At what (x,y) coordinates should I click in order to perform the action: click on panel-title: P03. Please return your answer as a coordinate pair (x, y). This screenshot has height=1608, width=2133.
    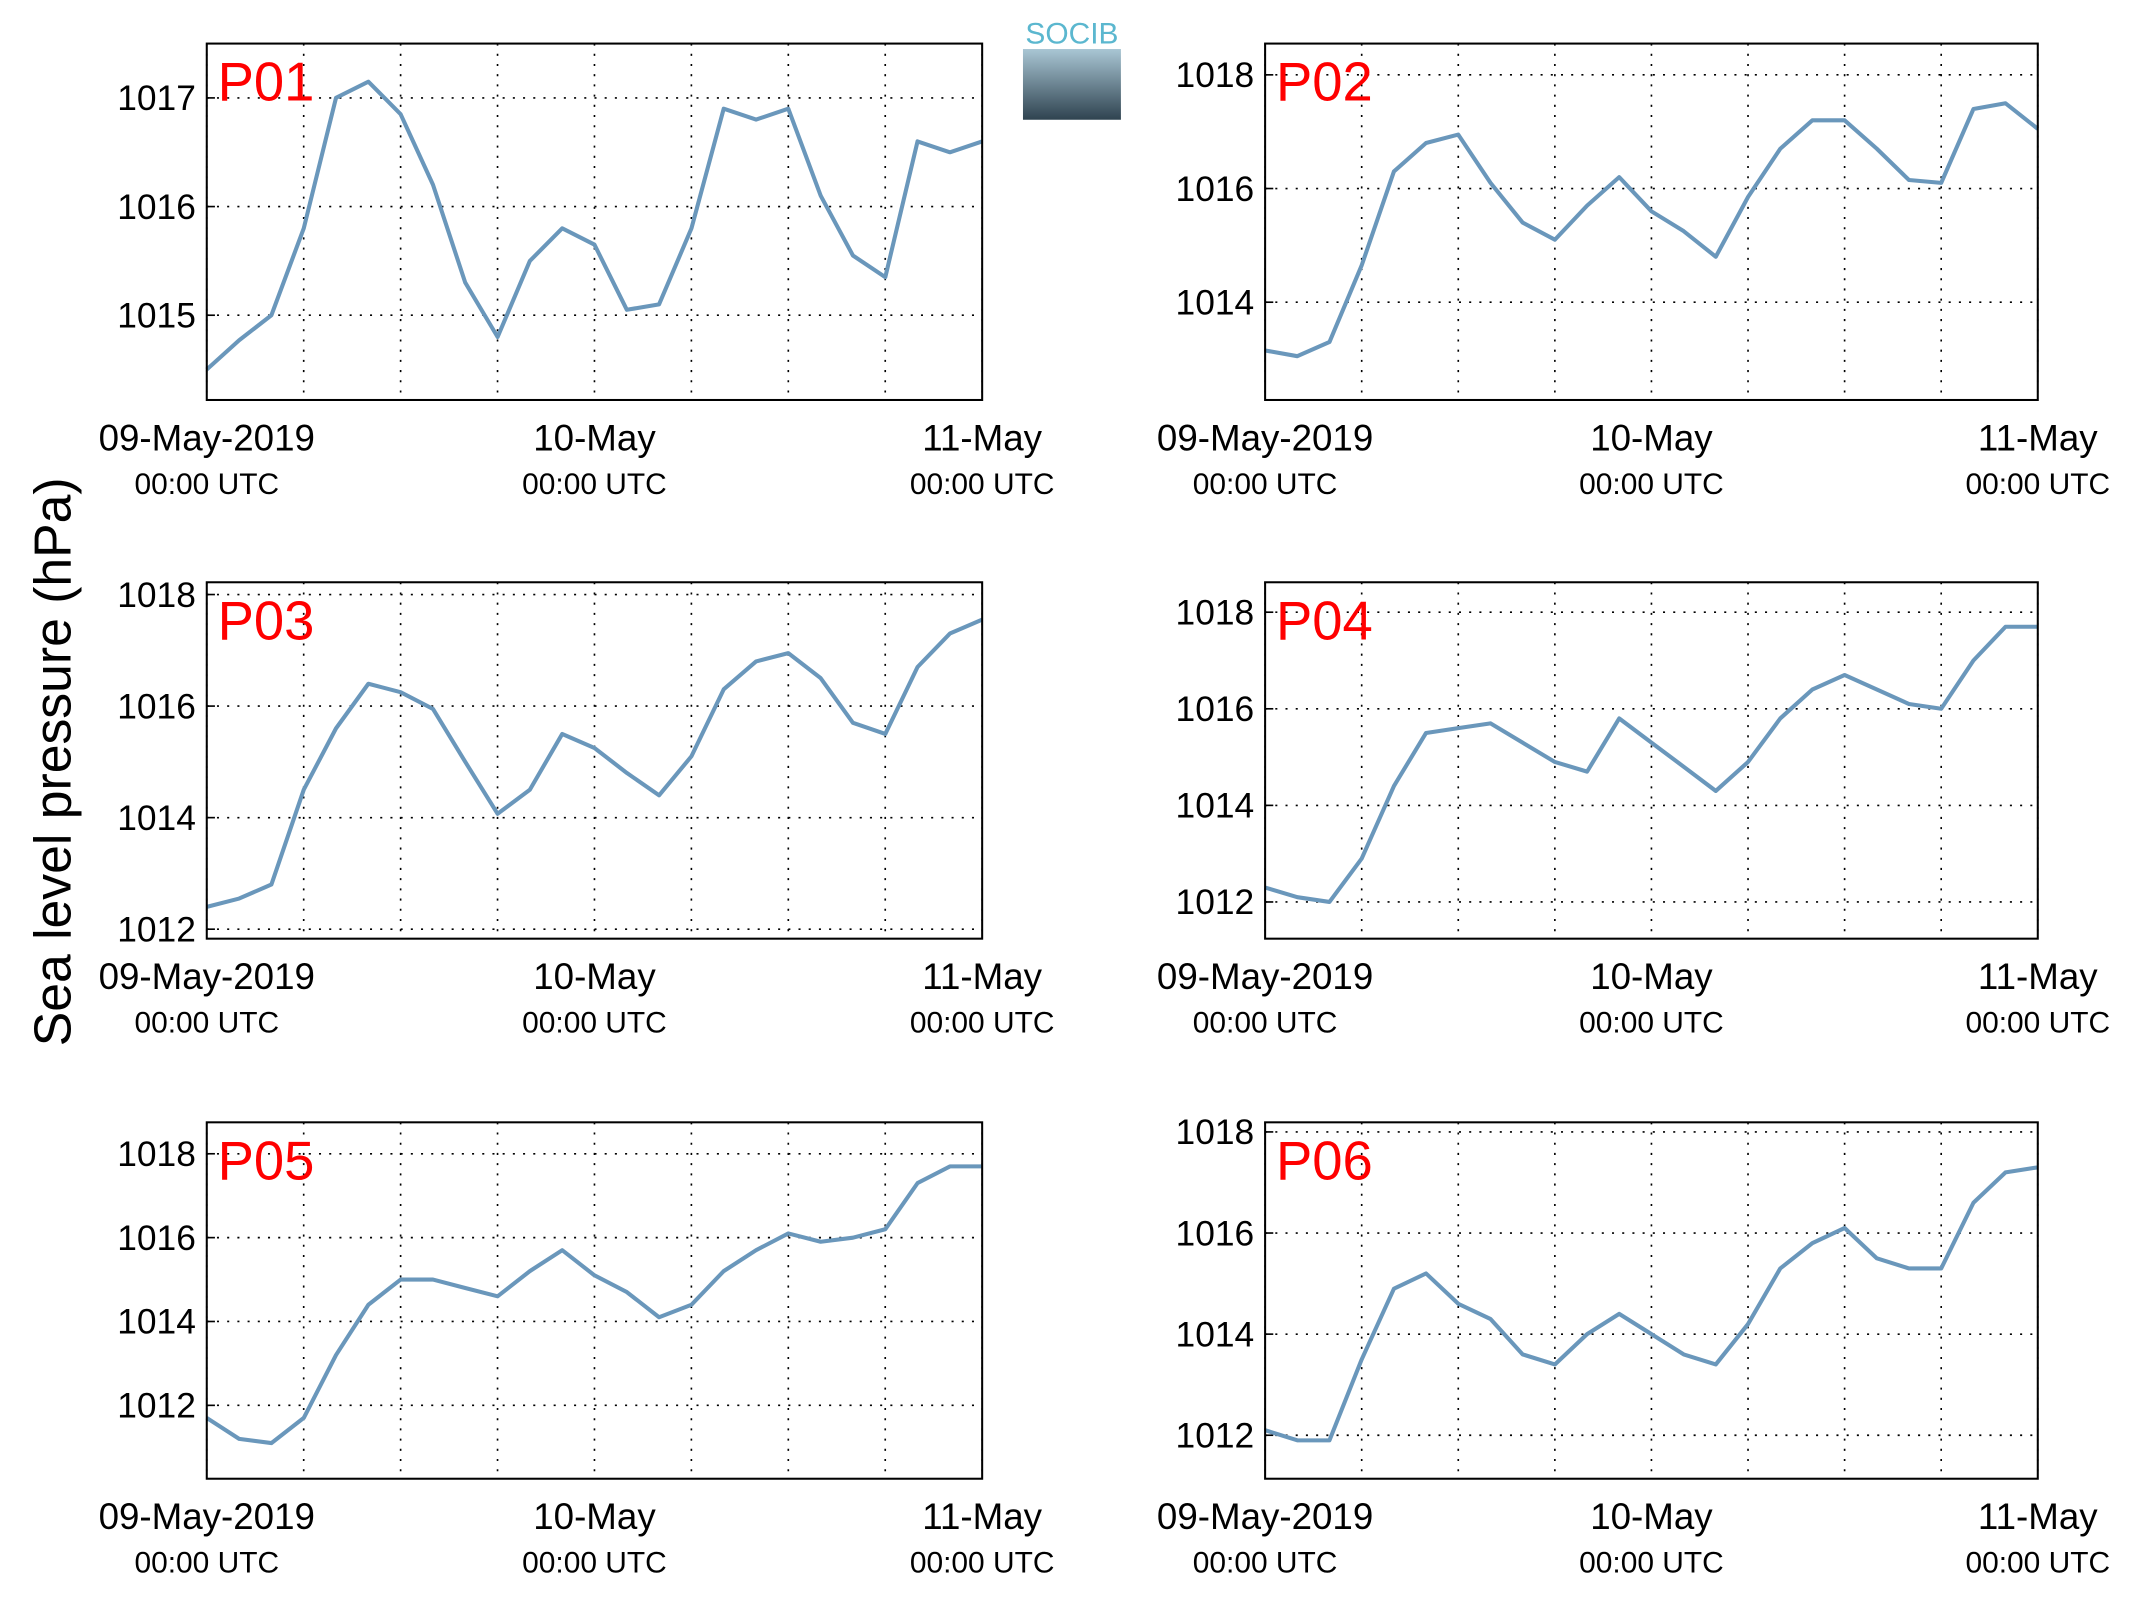
    Looking at the image, I should click on (266, 620).